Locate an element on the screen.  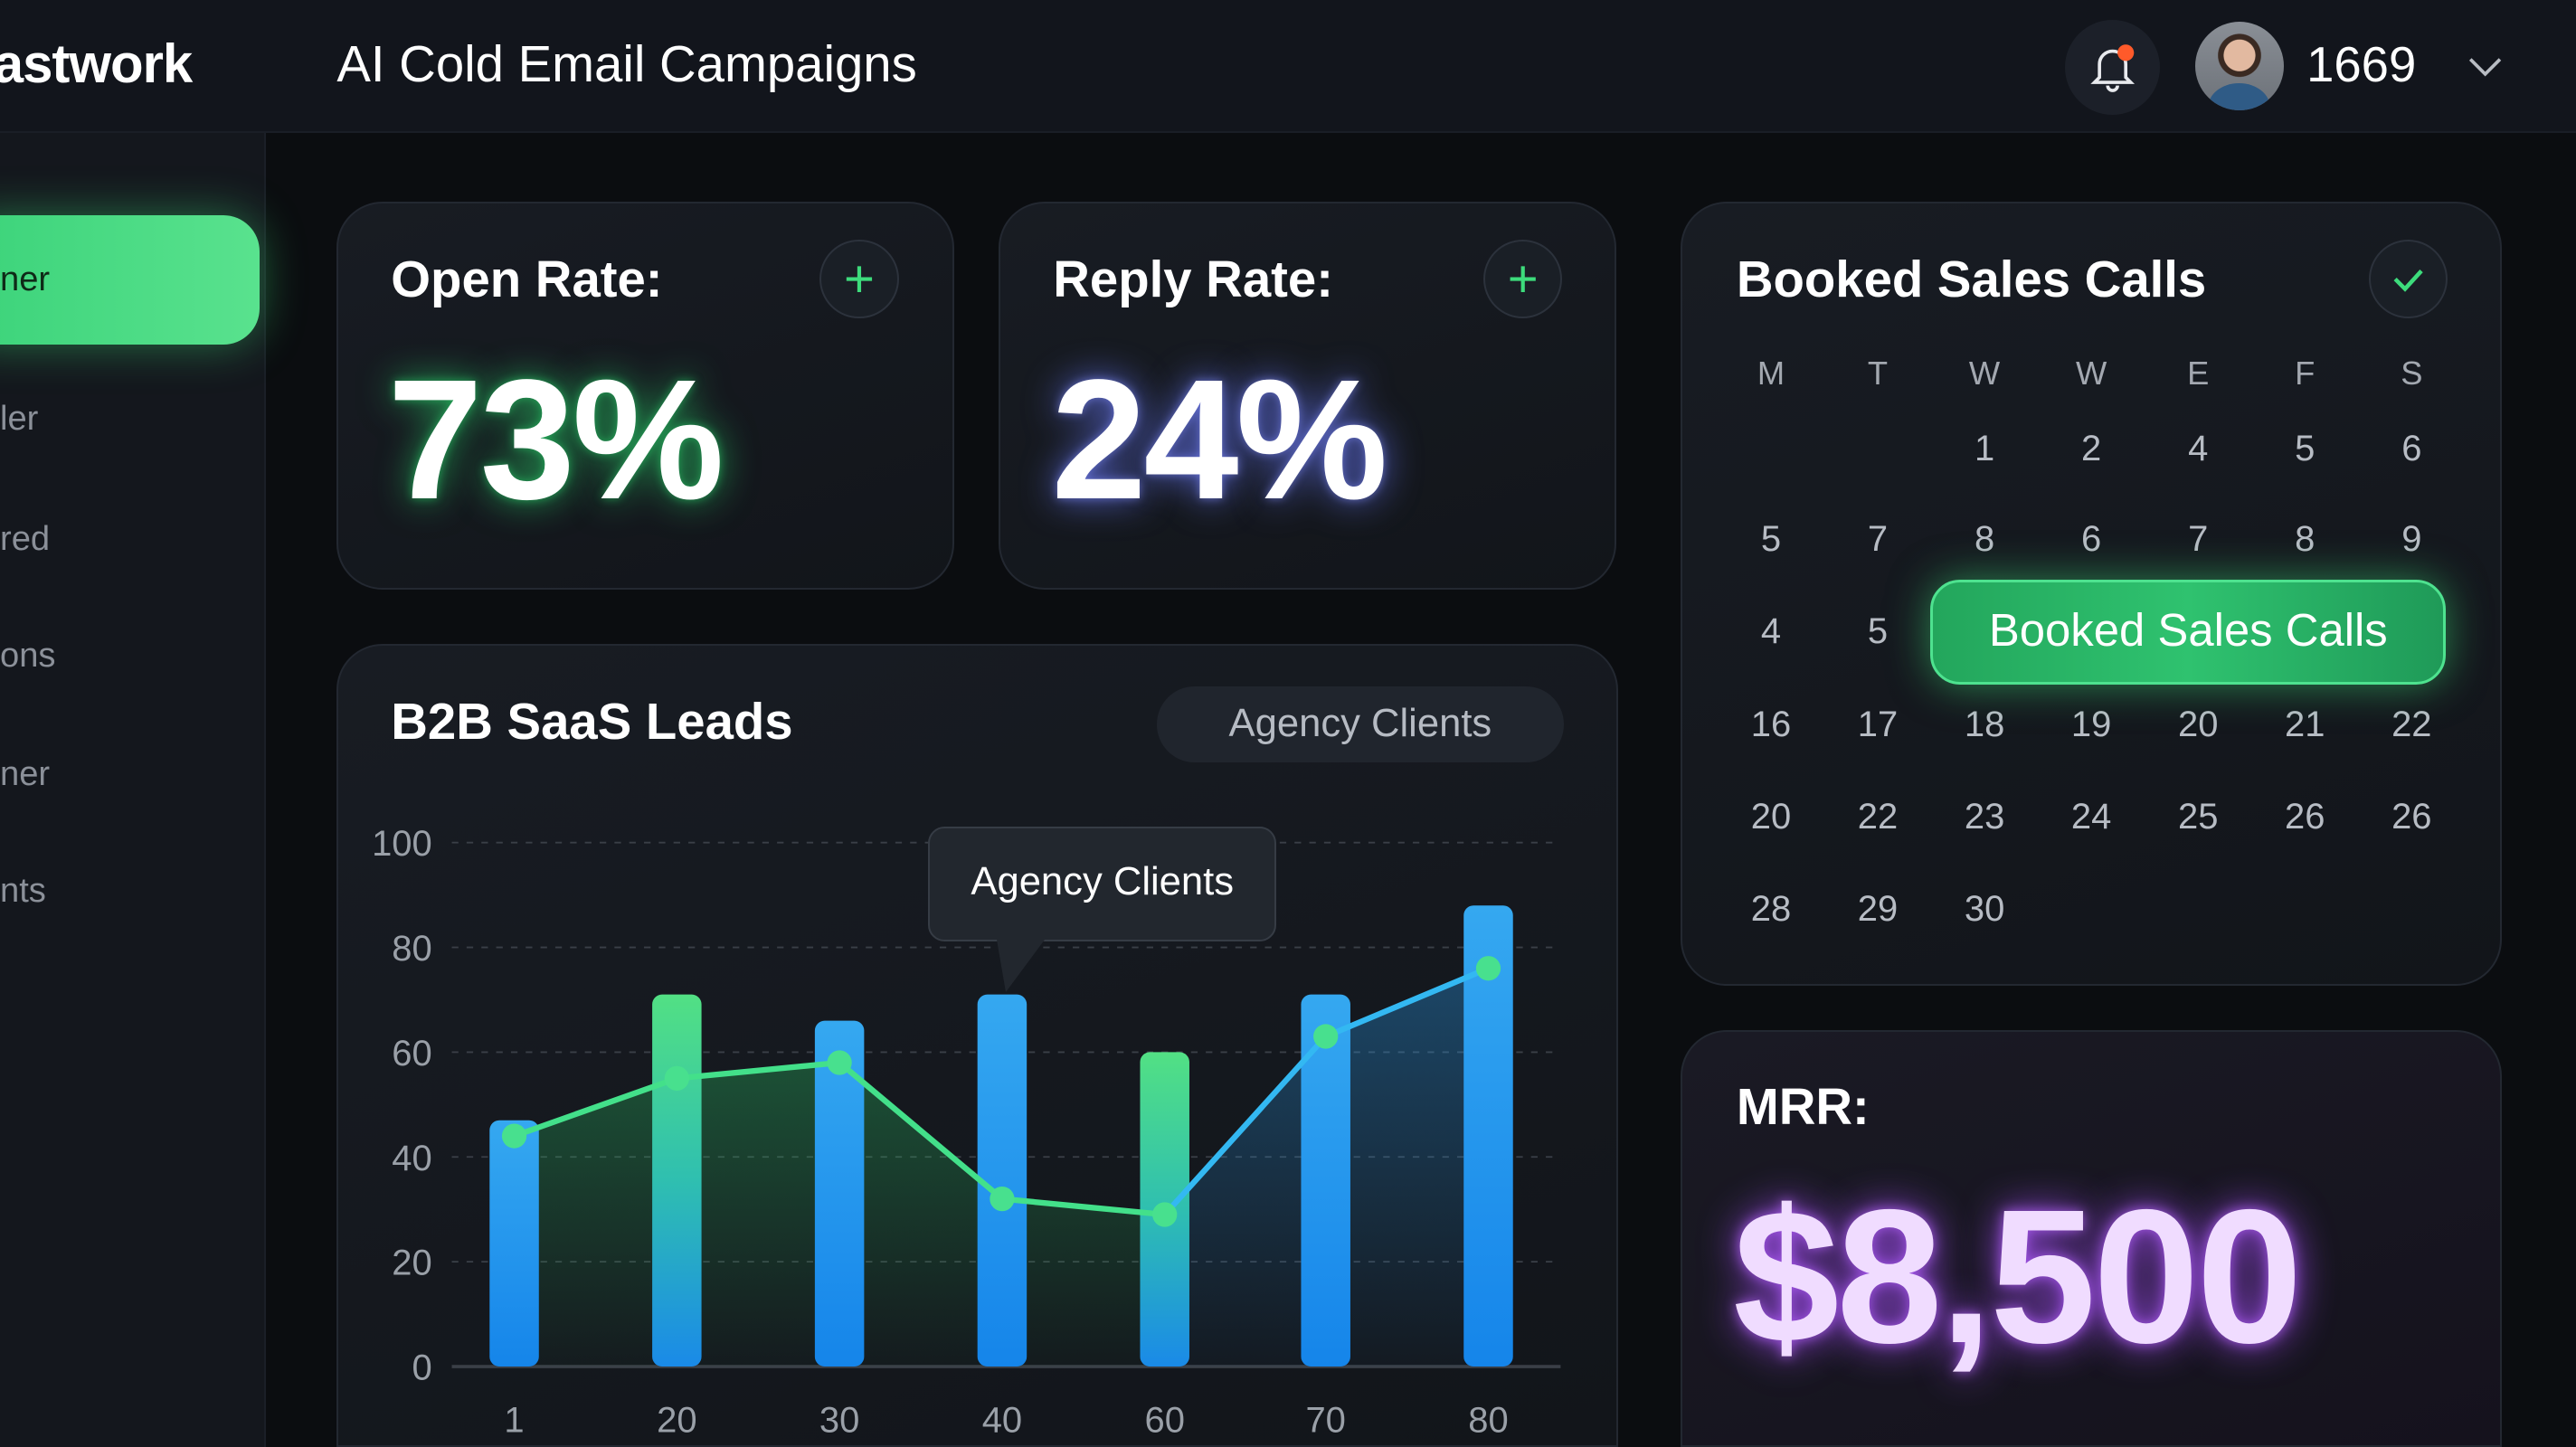
sidebar is located at coordinates (134, 790).